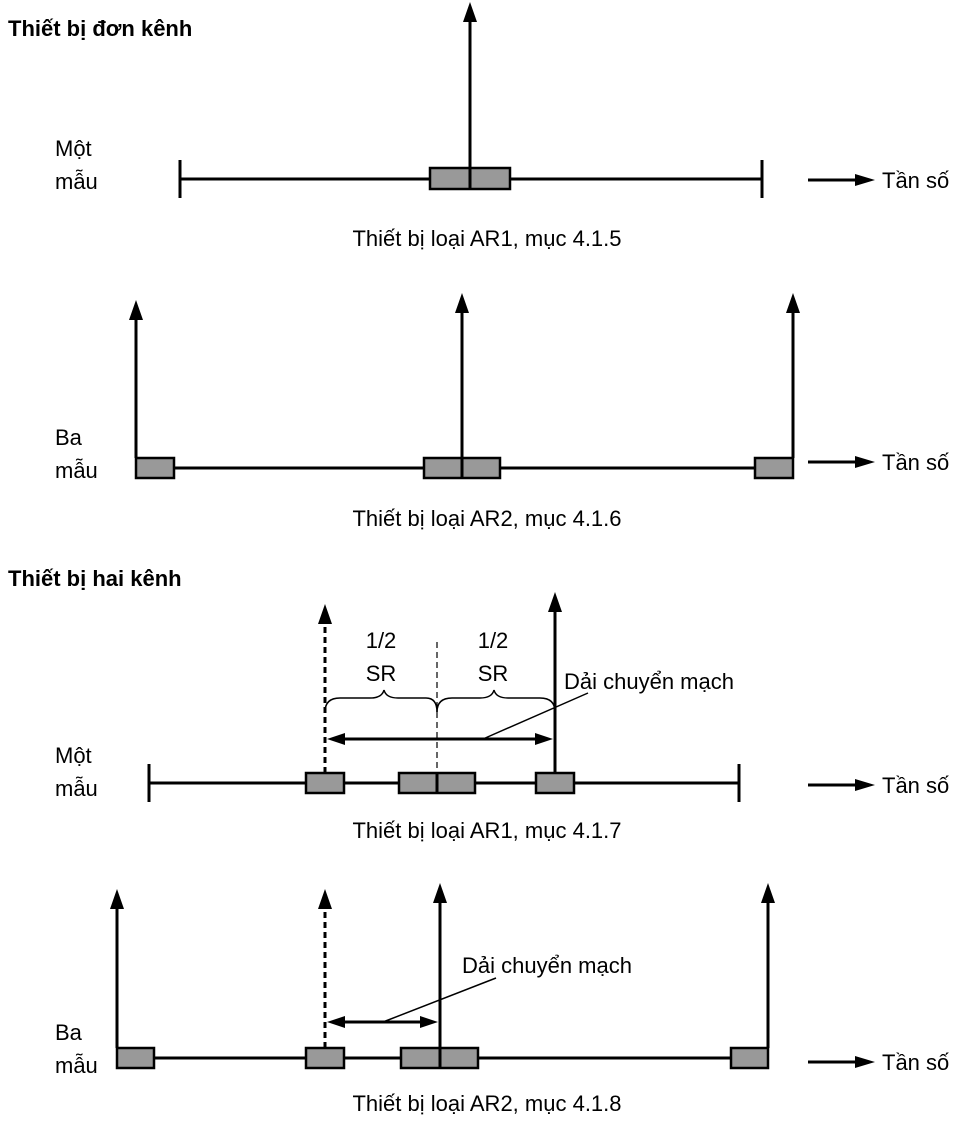 The image size is (975, 1126). I want to click on panel-caption: Thiết bị loại AR1, mục 4.1.7, so click(486, 830).